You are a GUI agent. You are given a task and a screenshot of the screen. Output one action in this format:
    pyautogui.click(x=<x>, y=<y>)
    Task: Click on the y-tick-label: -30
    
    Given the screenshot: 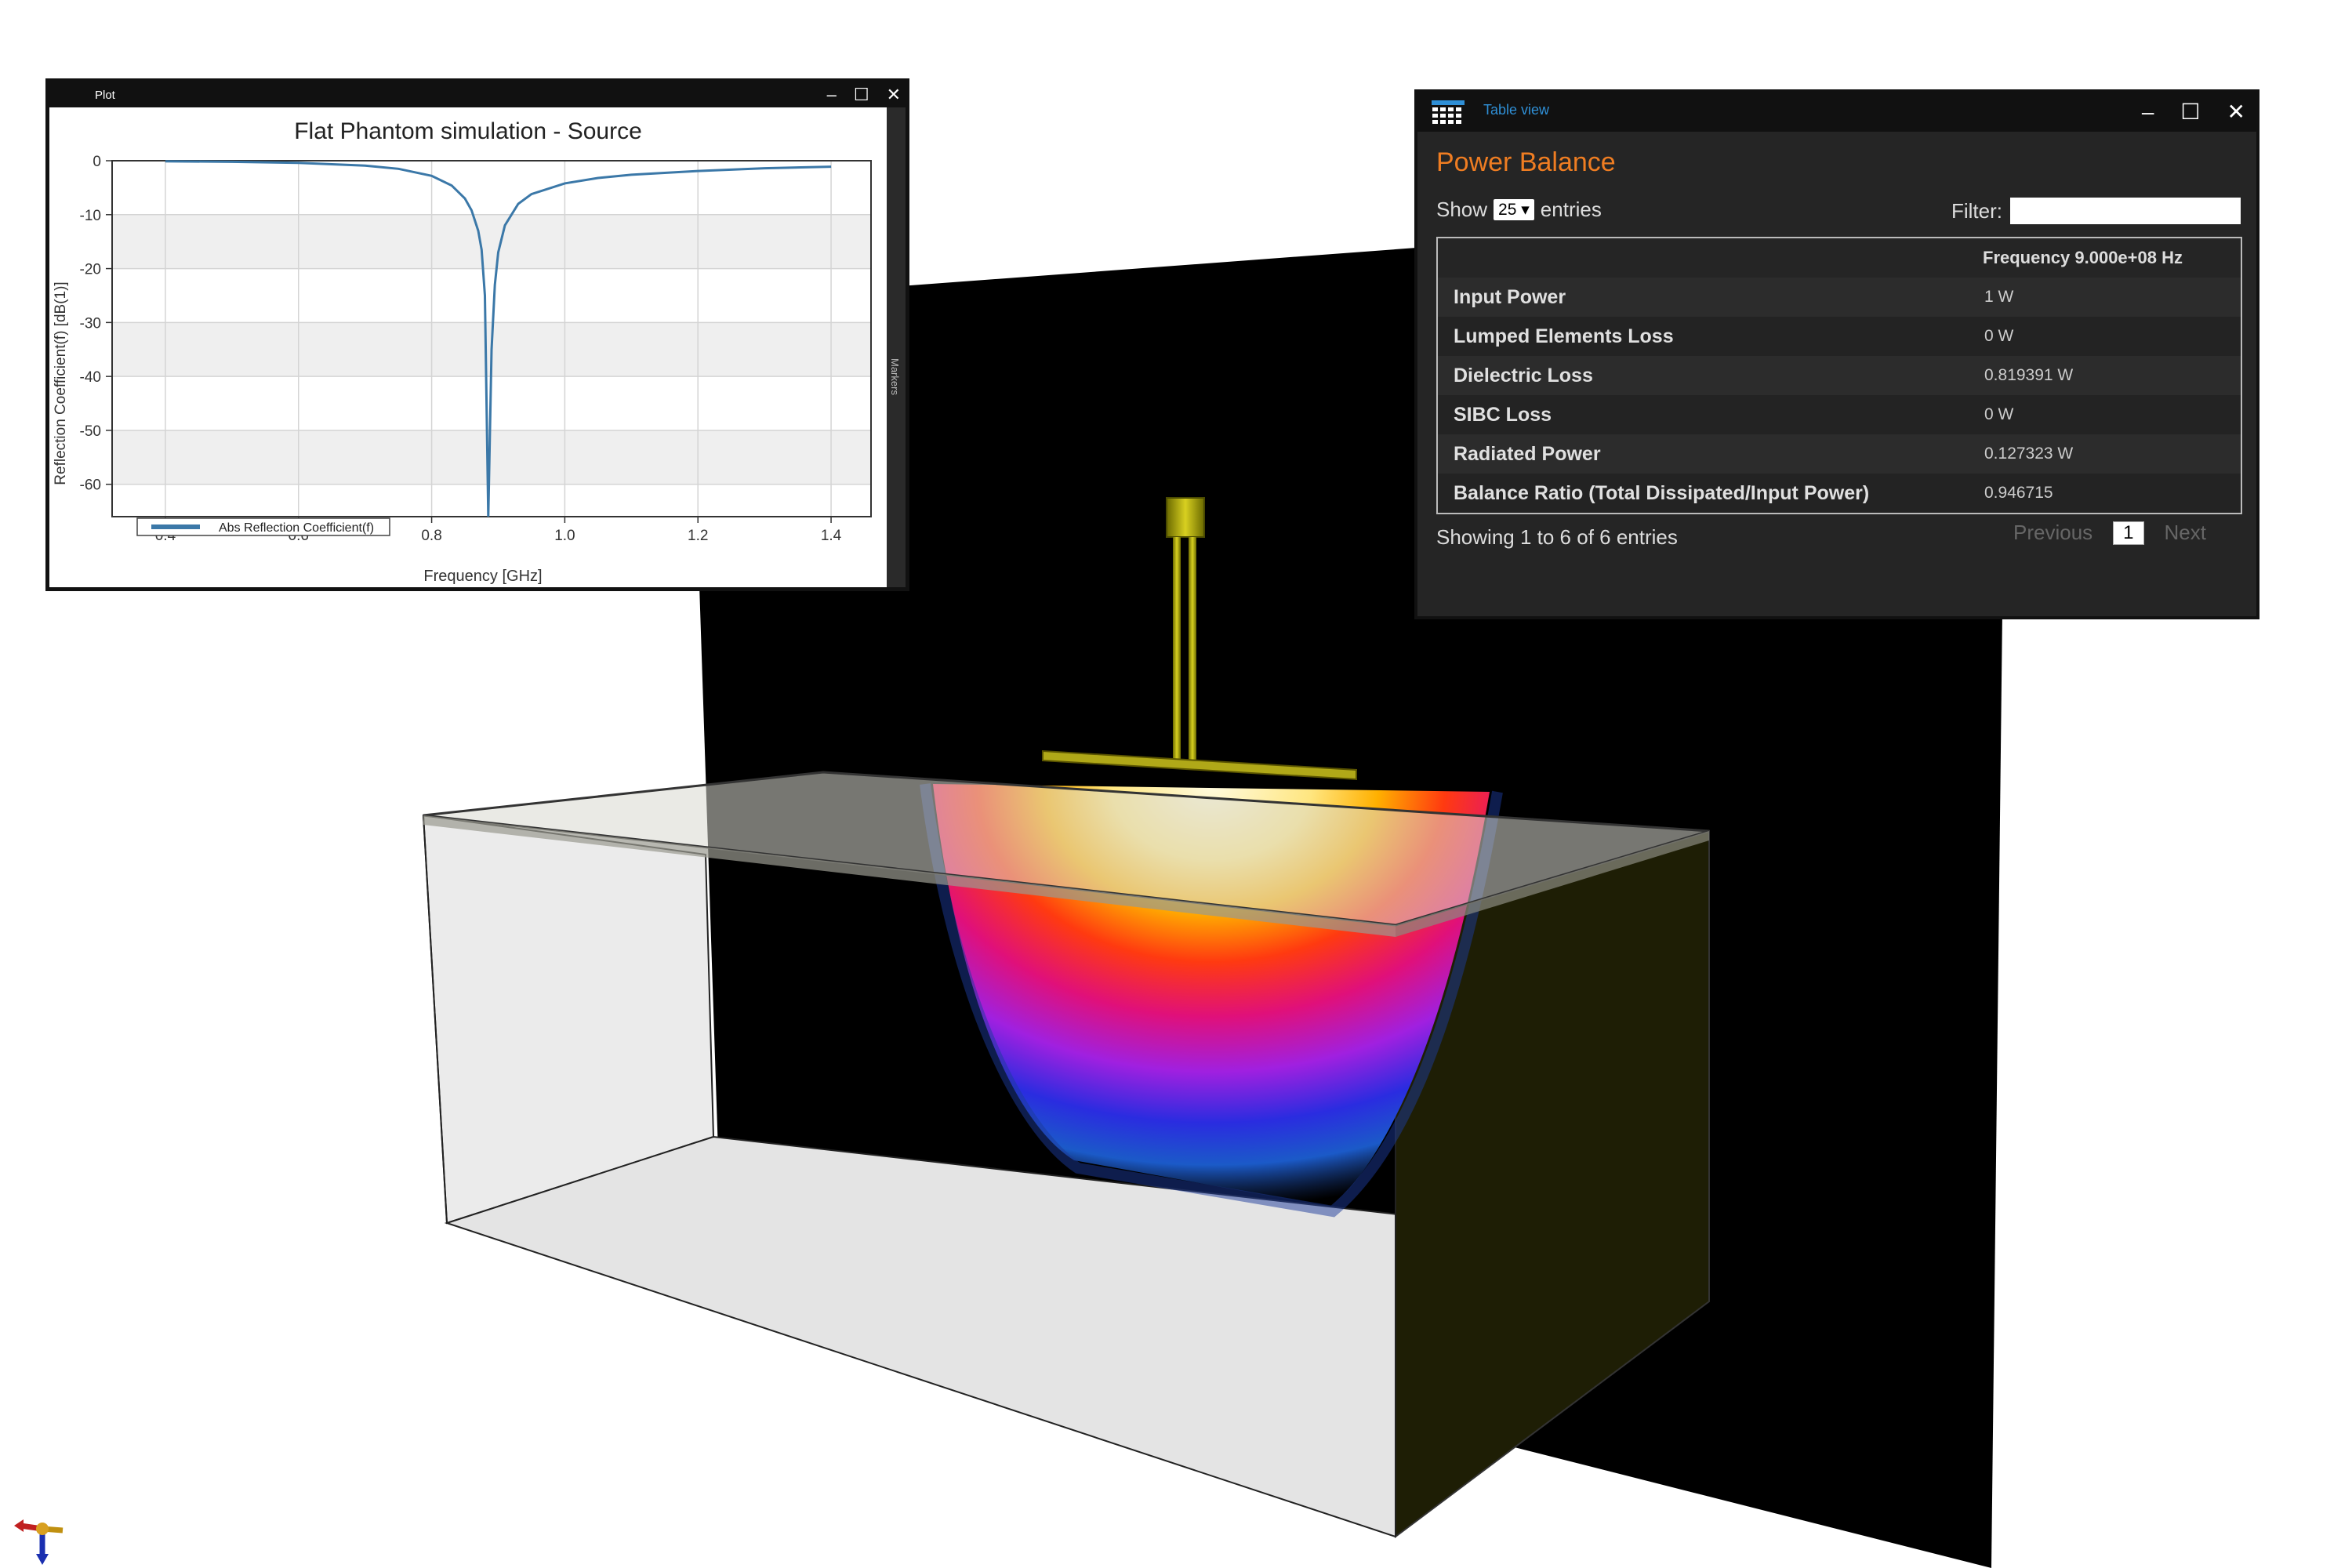 What is the action you would take?
    pyautogui.click(x=90, y=323)
    